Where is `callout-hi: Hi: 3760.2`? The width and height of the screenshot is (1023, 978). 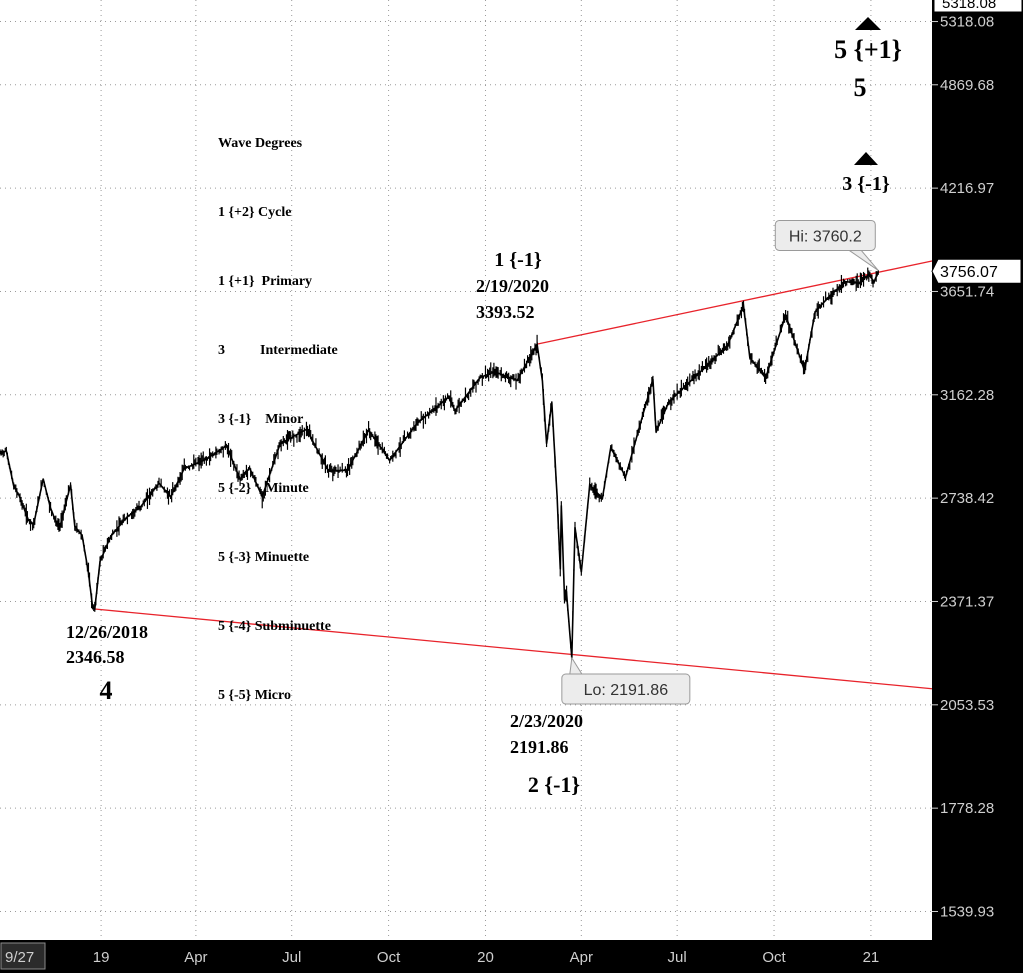 callout-hi: Hi: 3760.2 is located at coordinates (826, 245).